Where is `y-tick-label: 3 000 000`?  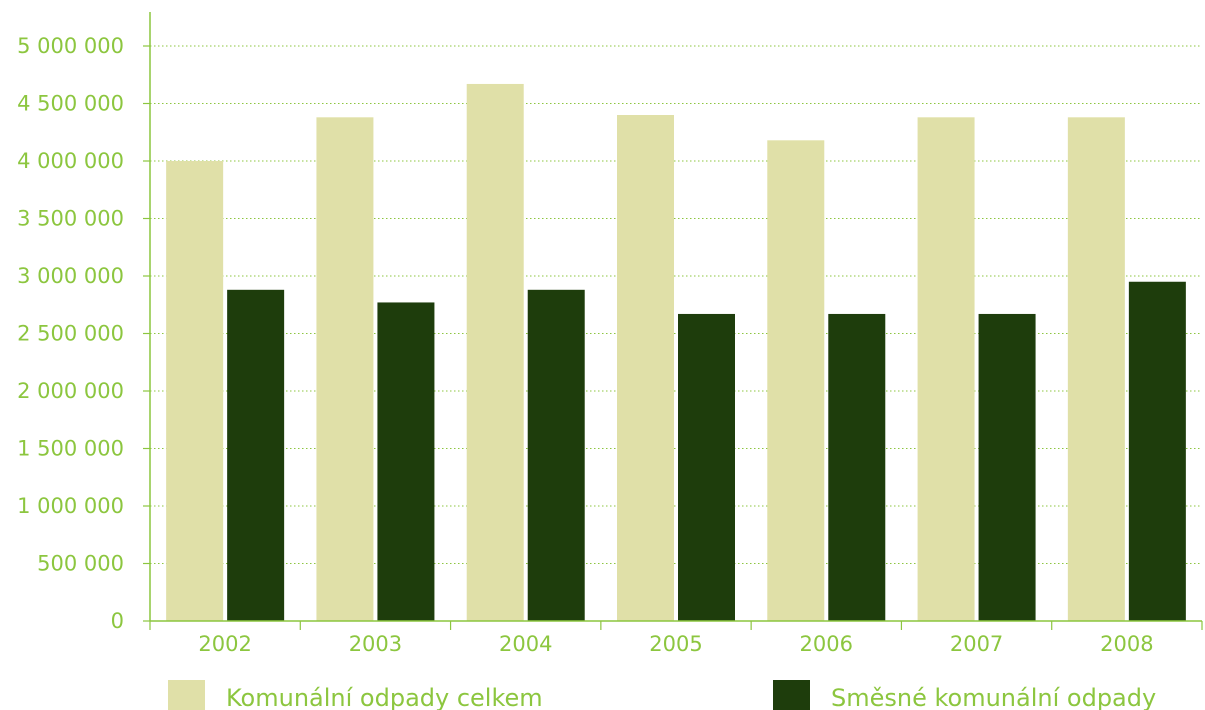 y-tick-label: 3 000 000 is located at coordinates (70, 276).